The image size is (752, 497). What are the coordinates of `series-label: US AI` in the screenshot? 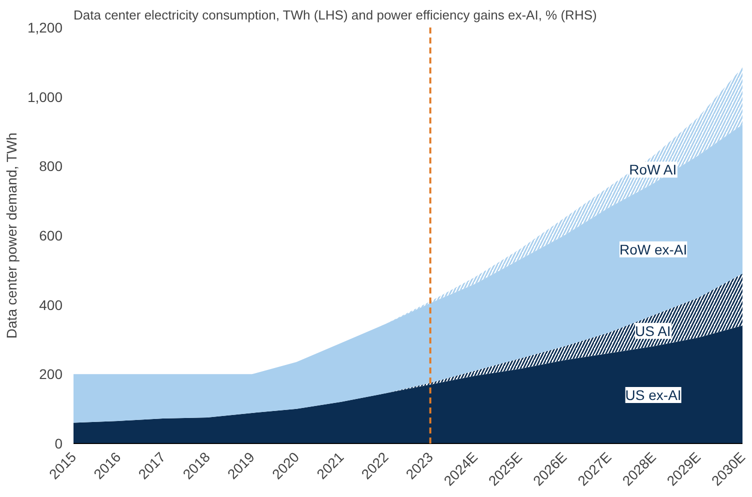 It's located at (653, 330).